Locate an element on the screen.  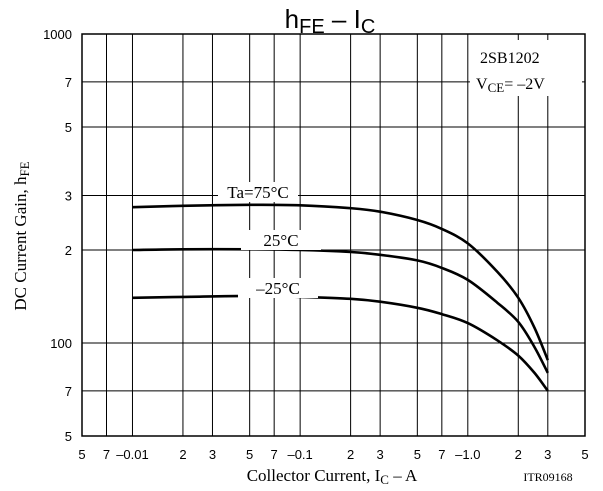
x-tick-labels: 5 7 –0.01 2 3 5 7 –0.1 2 3 5 7 –1.0 2 3 5 is located at coordinates (333, 454).